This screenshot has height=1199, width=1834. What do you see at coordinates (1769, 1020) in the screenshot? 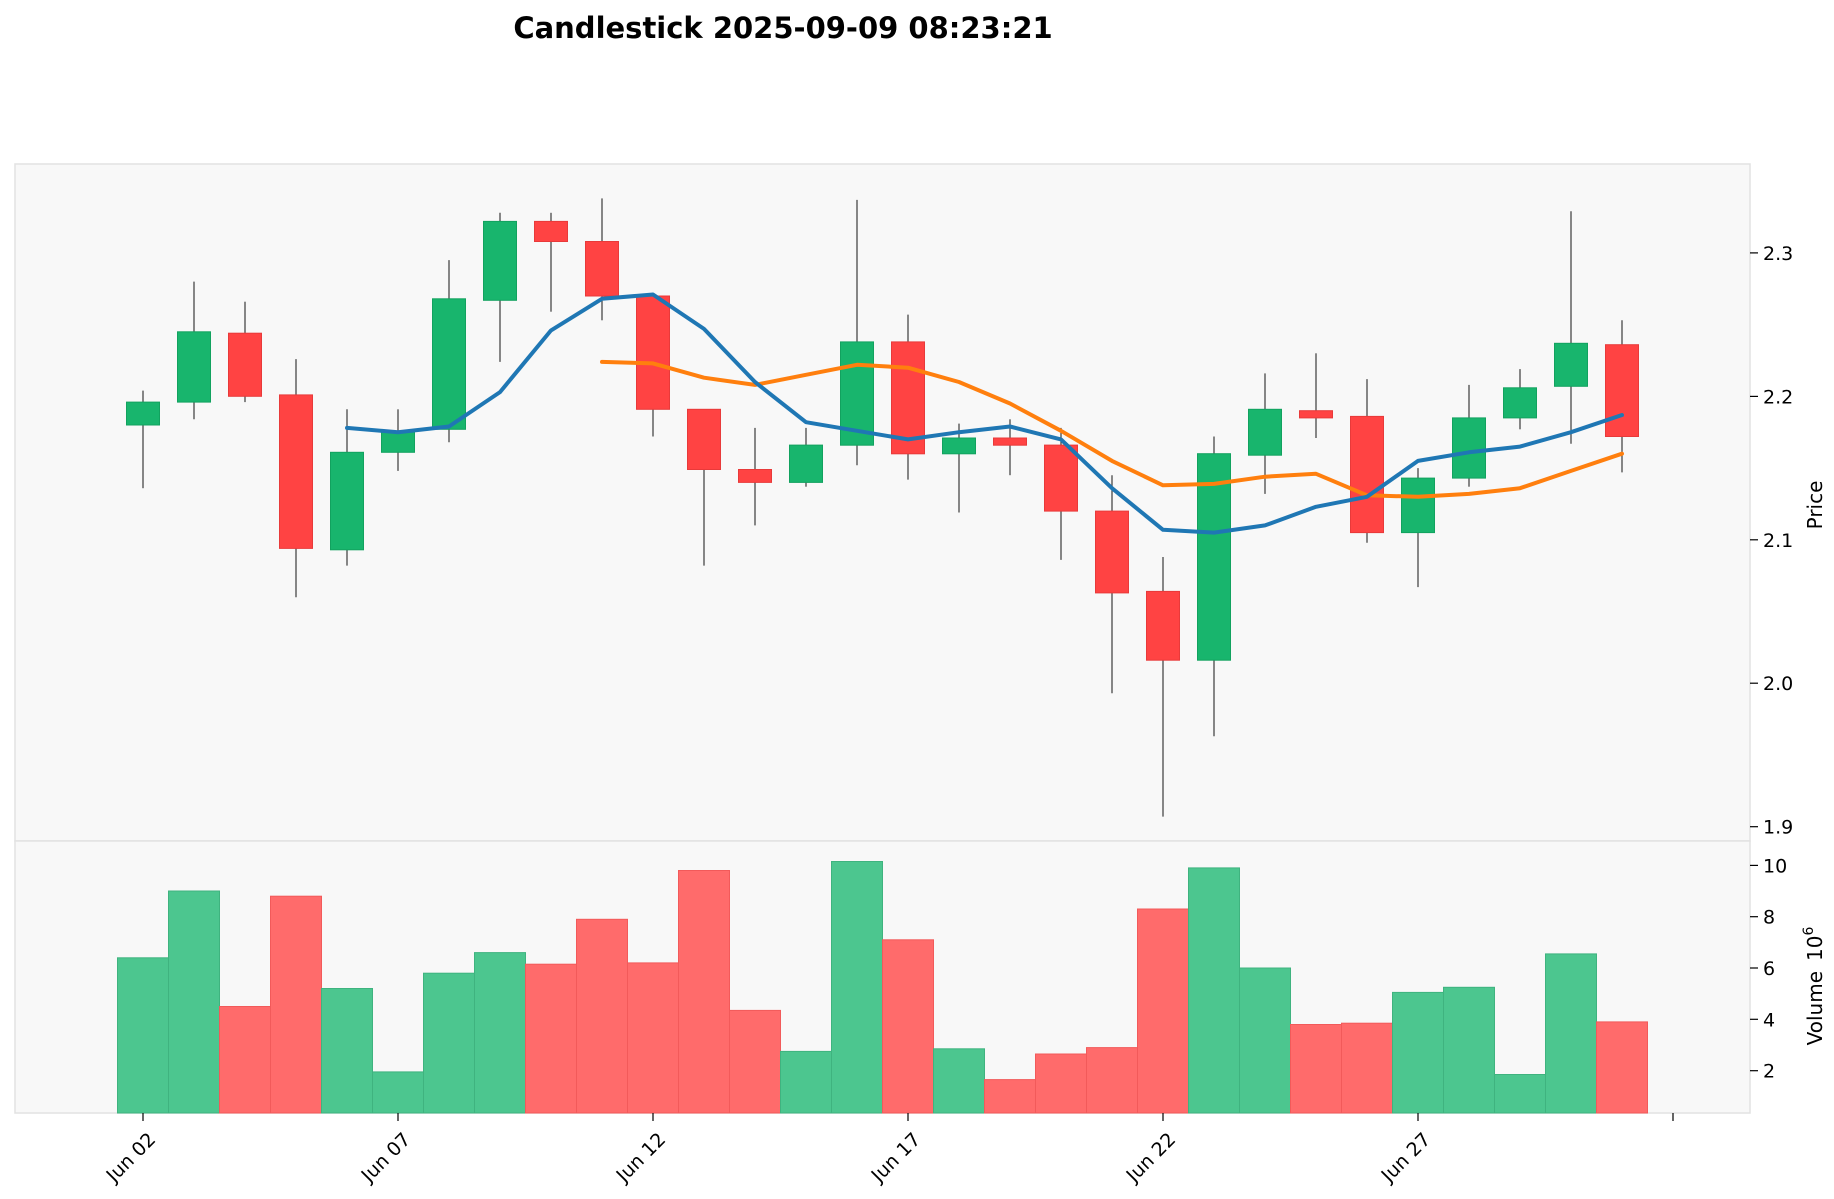
I see `volume-tick-label: 4` at bounding box center [1769, 1020].